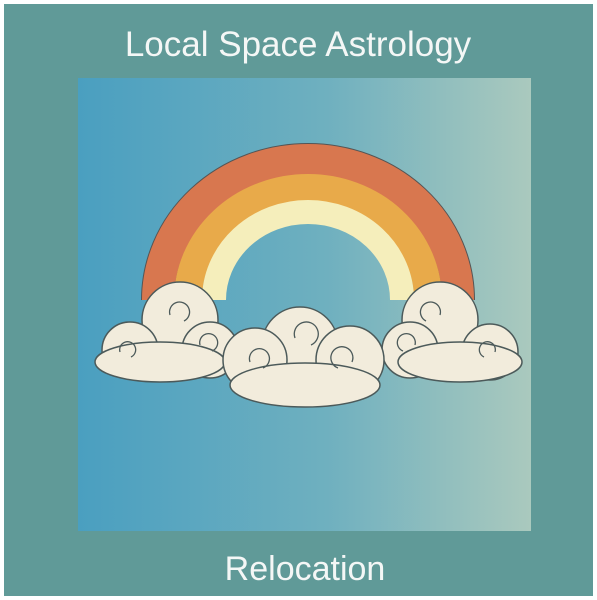  I want to click on cloud-swirls, so click(307, 335).